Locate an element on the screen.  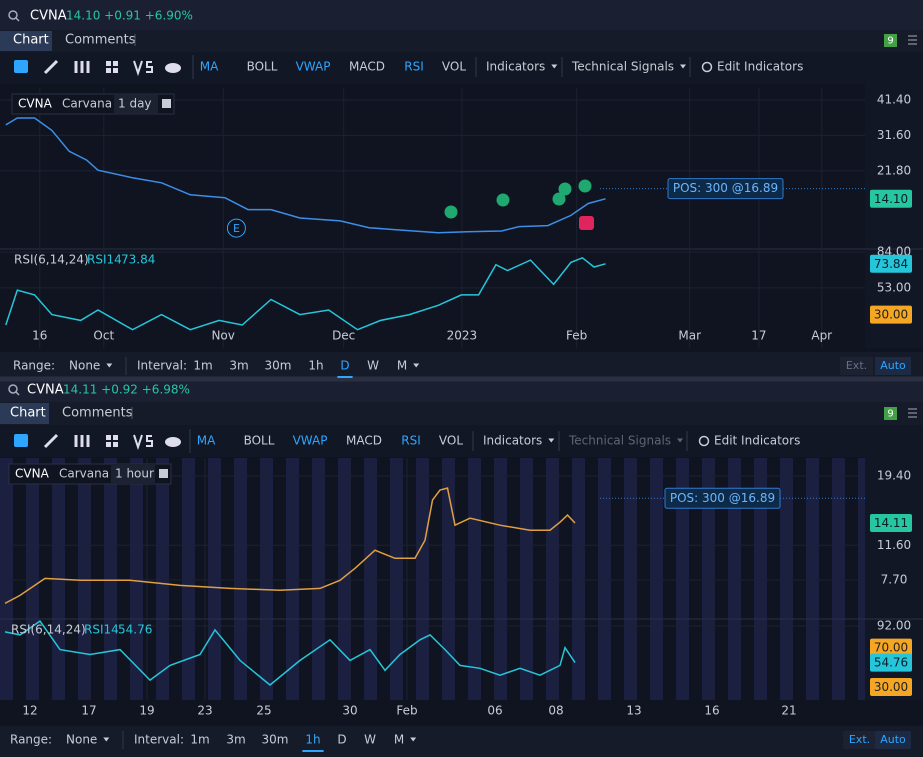
x-tick-label: Feb is located at coordinates (576, 336).